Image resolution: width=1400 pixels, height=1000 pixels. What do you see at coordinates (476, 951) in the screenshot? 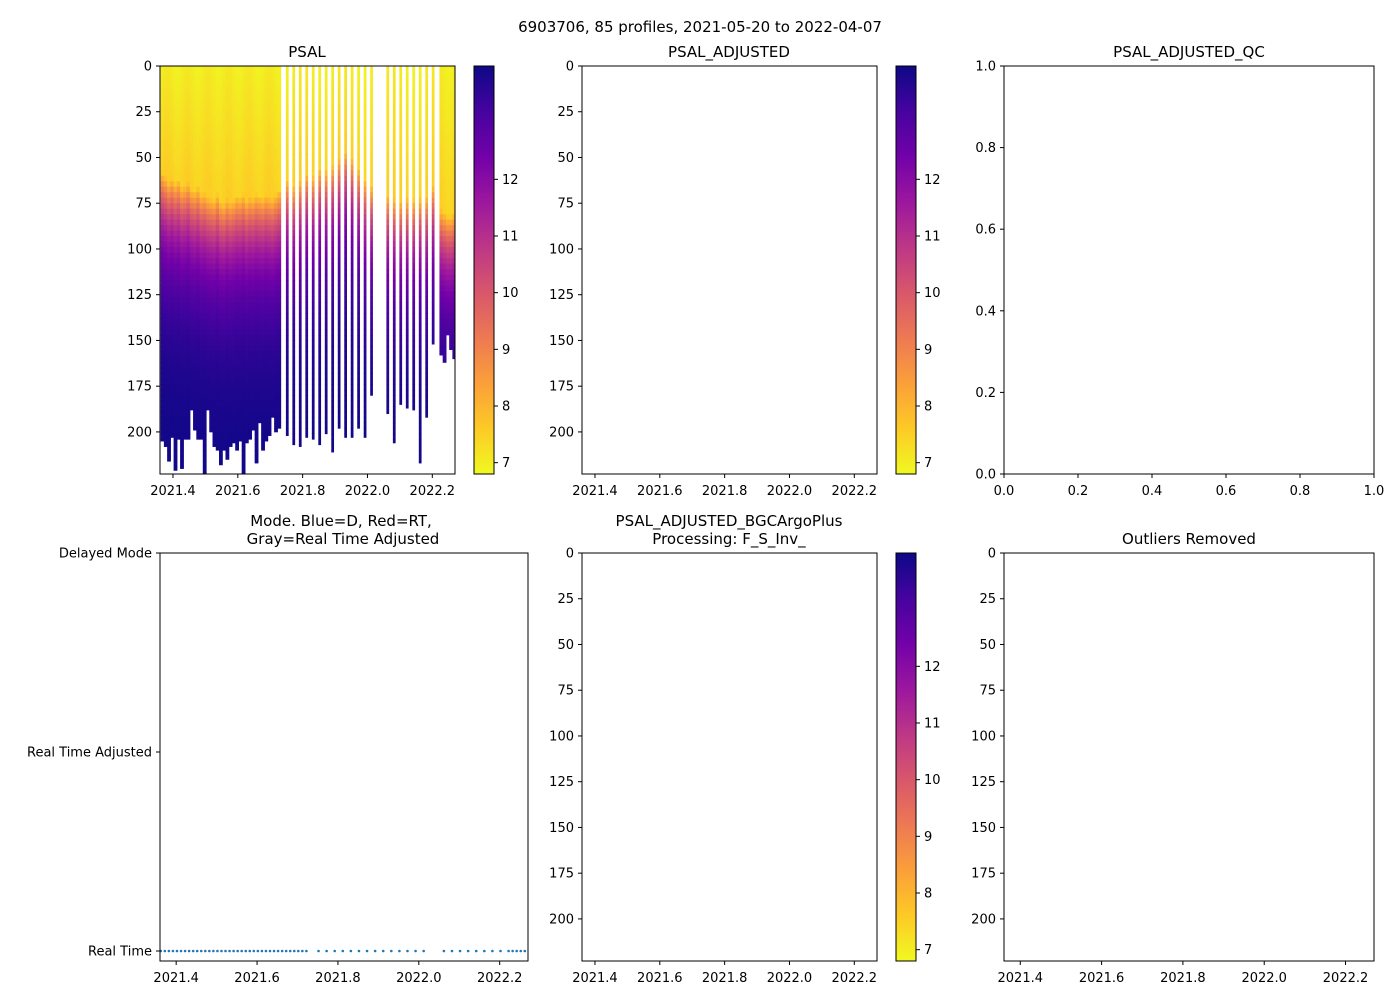
I see `mode-point` at bounding box center [476, 951].